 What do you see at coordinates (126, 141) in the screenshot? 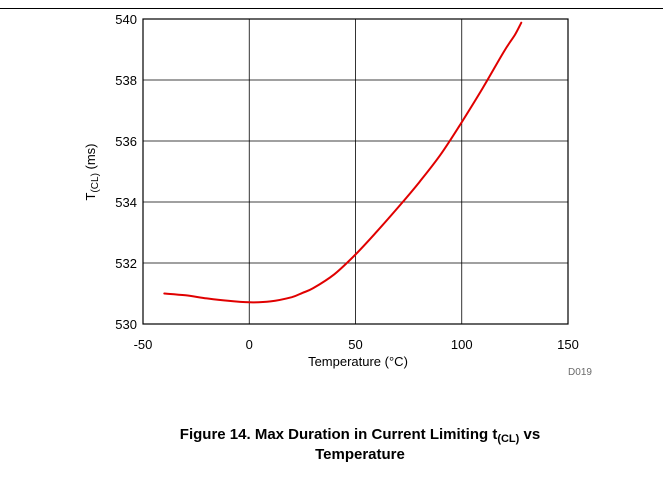
I see `y-tick-label: 536` at bounding box center [126, 141].